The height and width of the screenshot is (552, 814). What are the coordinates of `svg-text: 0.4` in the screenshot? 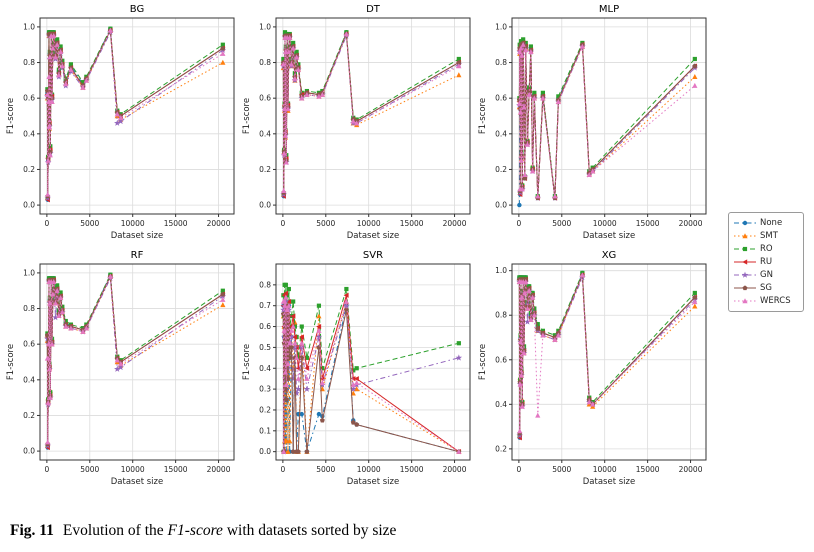 It's located at (29, 133).